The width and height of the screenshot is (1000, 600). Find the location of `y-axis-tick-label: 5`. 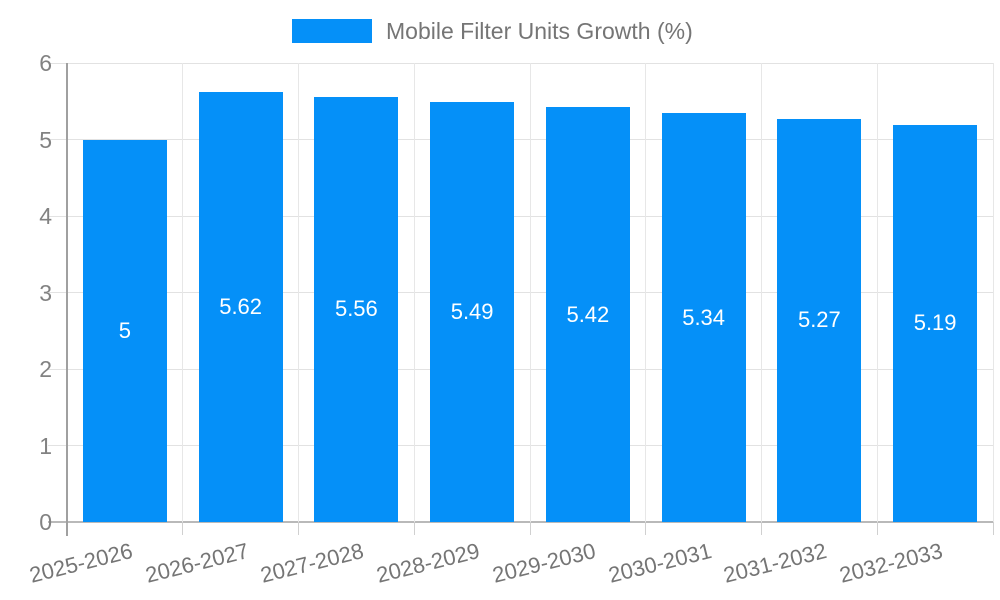

y-axis-tick-label: 5 is located at coordinates (45, 139).